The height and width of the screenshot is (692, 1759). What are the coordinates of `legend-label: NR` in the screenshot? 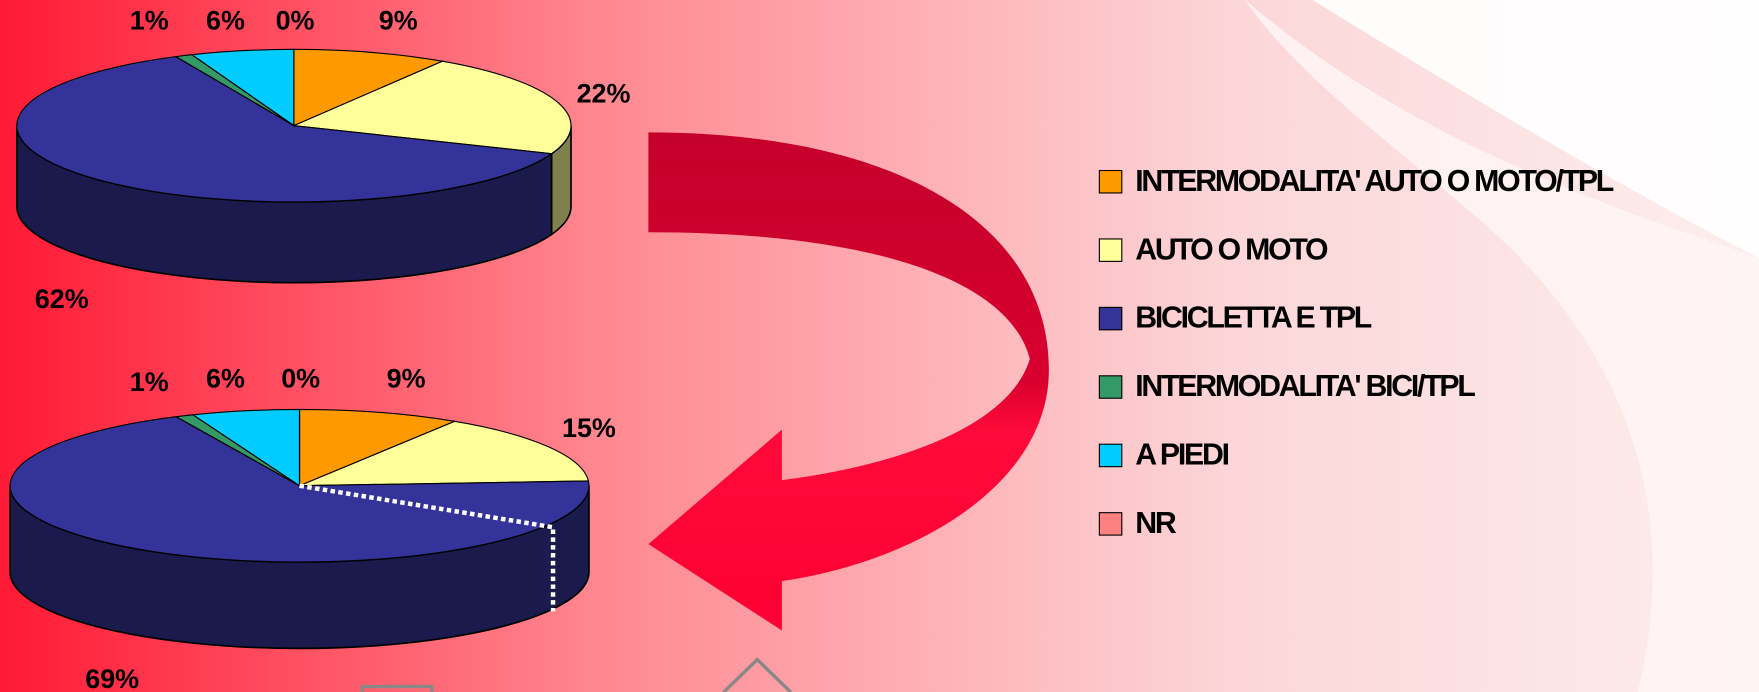 It's located at (1156, 523).